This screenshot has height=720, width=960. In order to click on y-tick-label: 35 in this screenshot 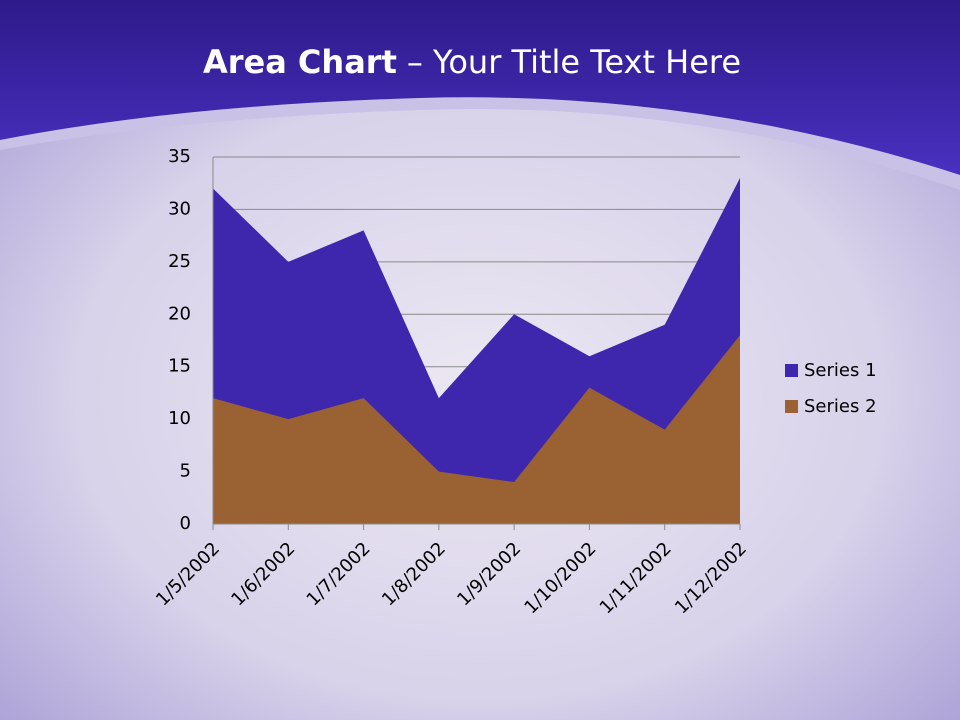, I will do `click(179, 156)`.